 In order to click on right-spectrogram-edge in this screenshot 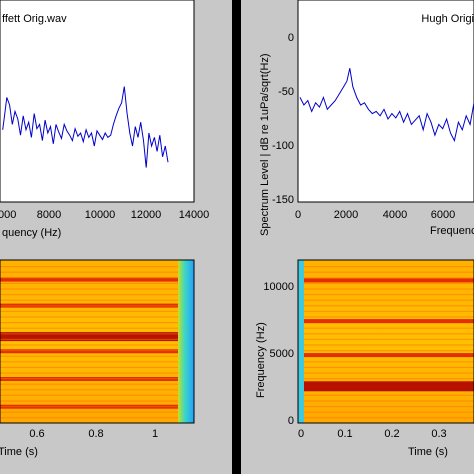, I will do `click(301, 341)`.